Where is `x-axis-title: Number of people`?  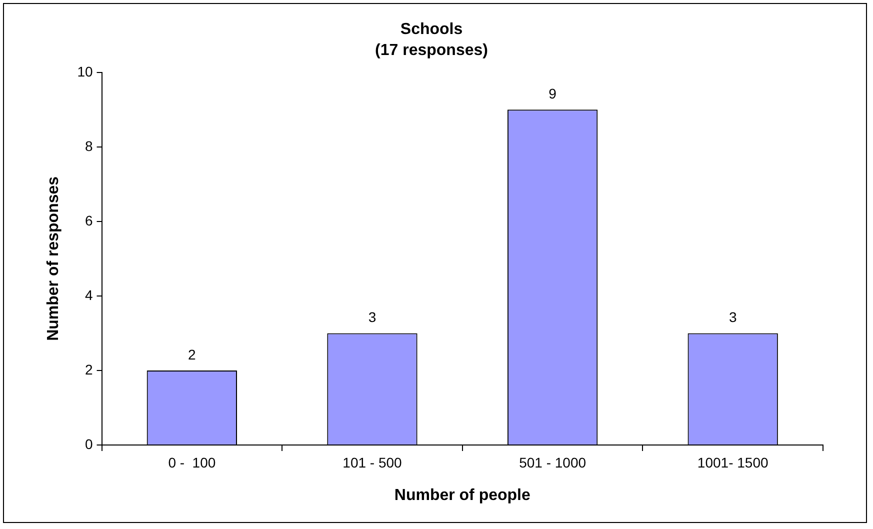 x-axis-title: Number of people is located at coordinates (462, 495).